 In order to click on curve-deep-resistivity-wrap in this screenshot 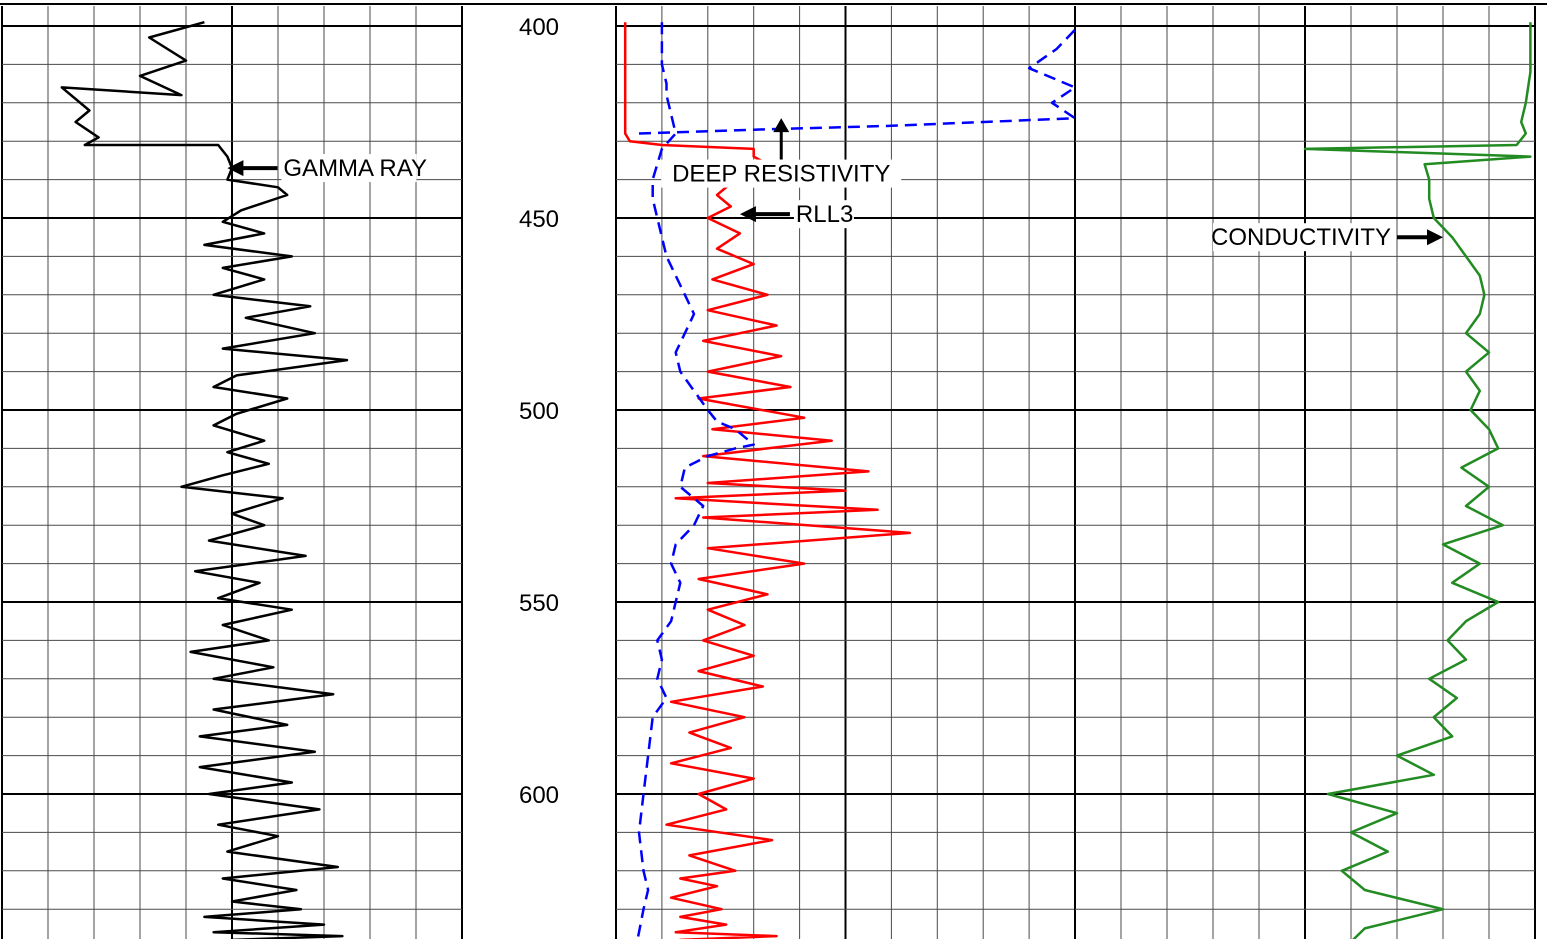, I will do `click(857, 81)`.